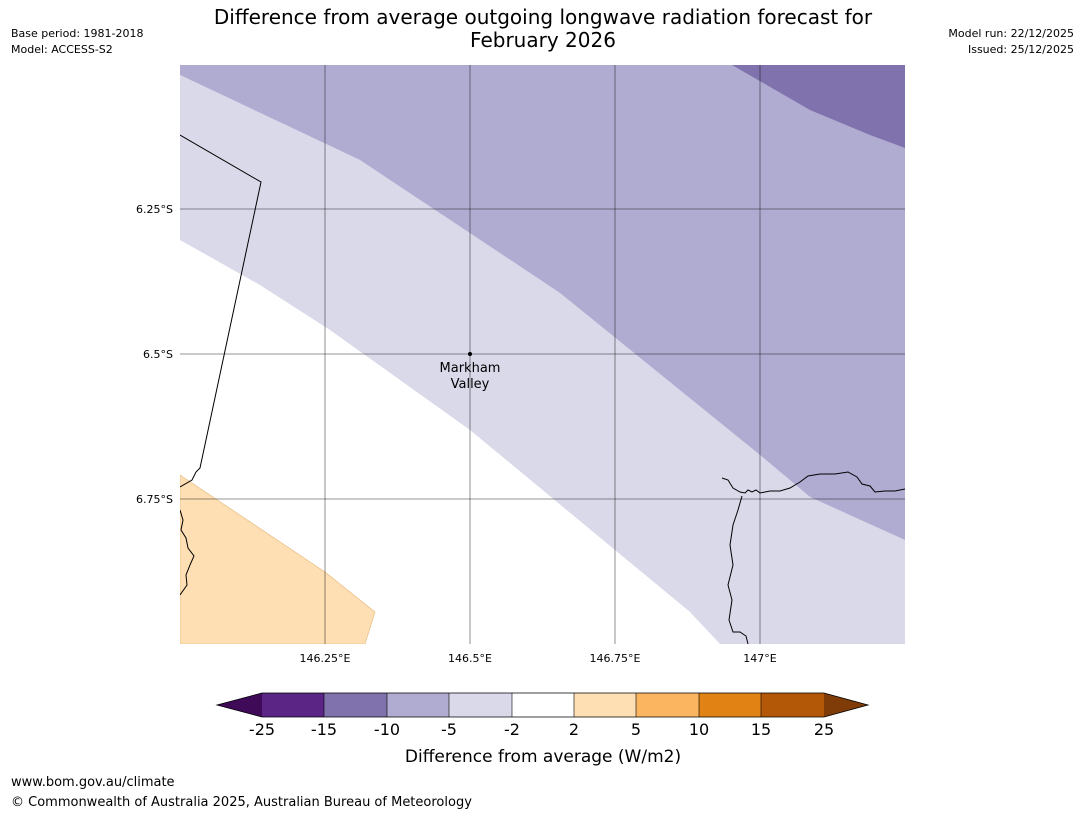 This screenshot has width=1085, height=816. I want to click on markham-valley-marker, so click(470, 354).